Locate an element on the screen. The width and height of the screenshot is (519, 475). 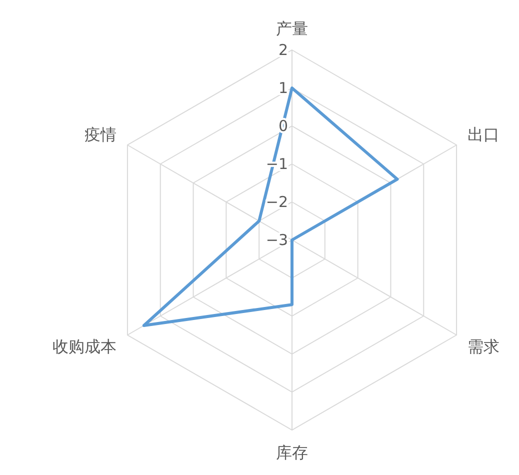
spoke-label: 出口 is located at coordinates (484, 134).